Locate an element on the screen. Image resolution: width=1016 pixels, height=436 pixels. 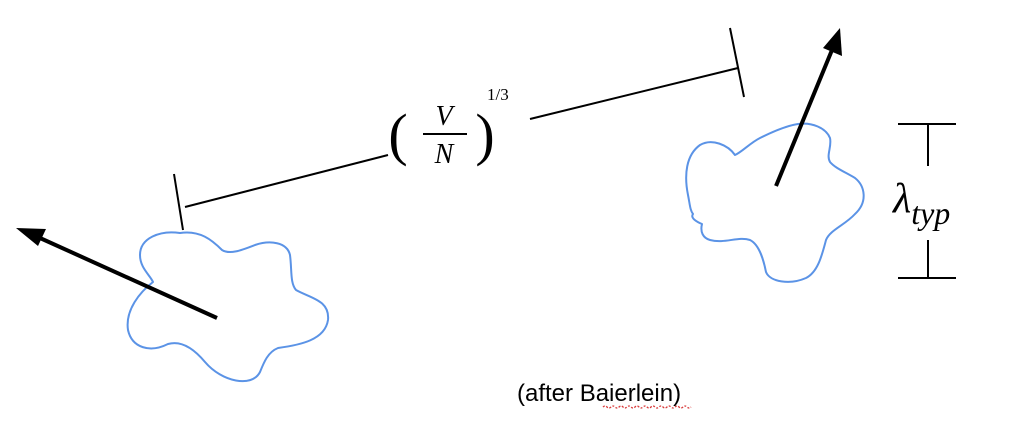
left-wave-packet is located at coordinates (228, 306).